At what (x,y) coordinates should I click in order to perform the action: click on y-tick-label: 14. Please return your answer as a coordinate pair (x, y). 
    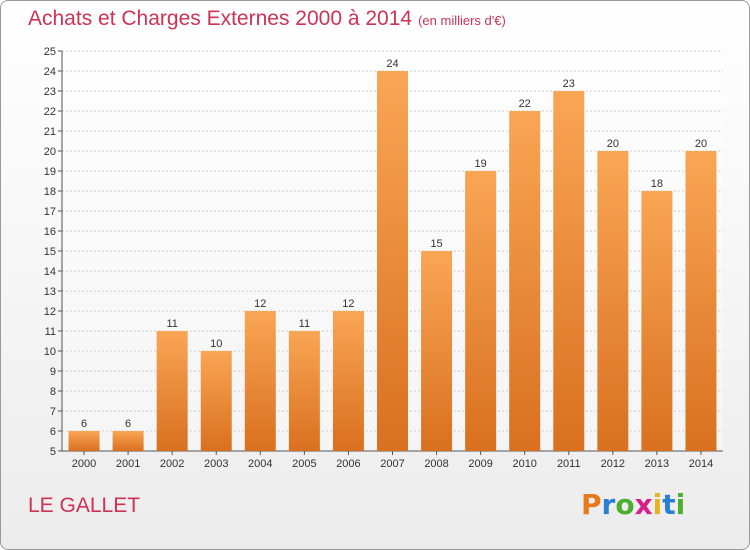
    Looking at the image, I should click on (50, 272).